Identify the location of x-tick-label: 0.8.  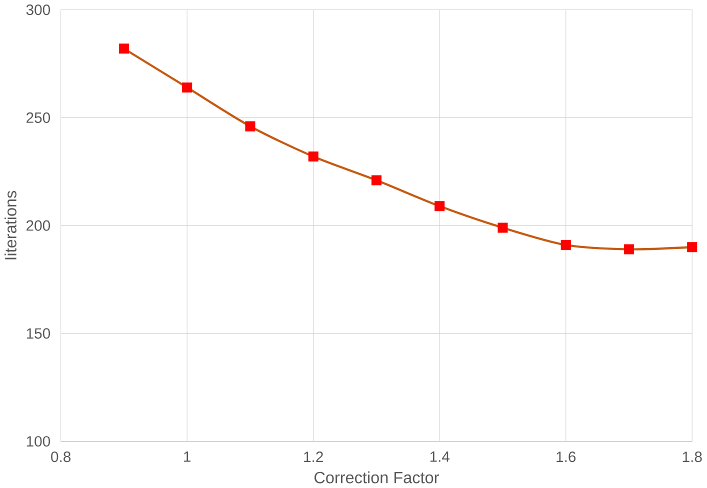
(61, 457).